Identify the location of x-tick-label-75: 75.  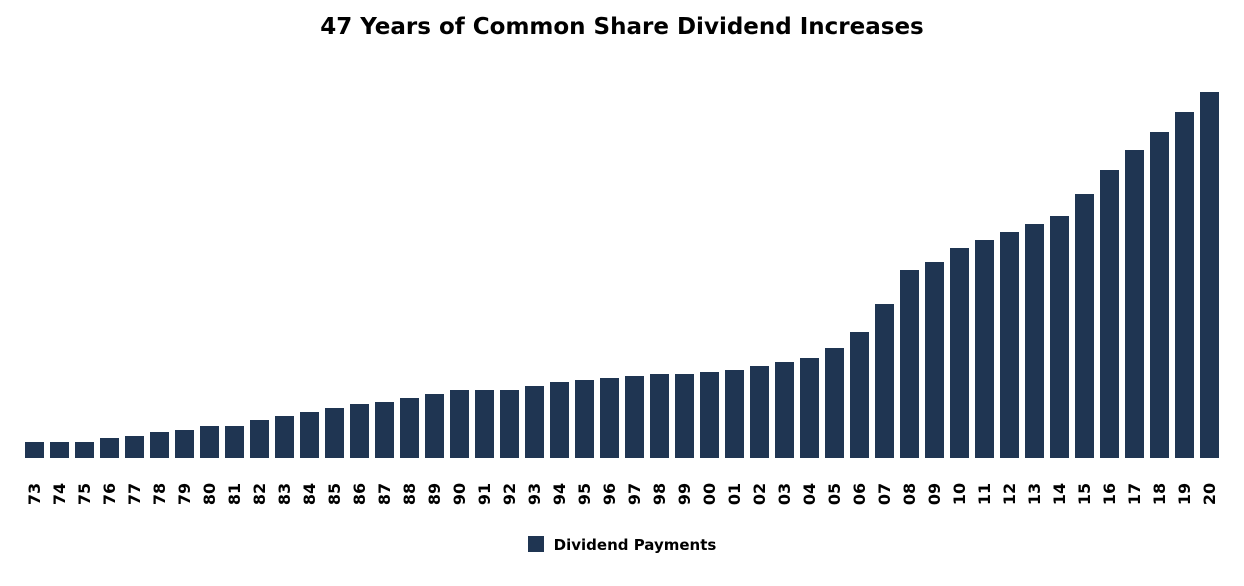
(84, 494).